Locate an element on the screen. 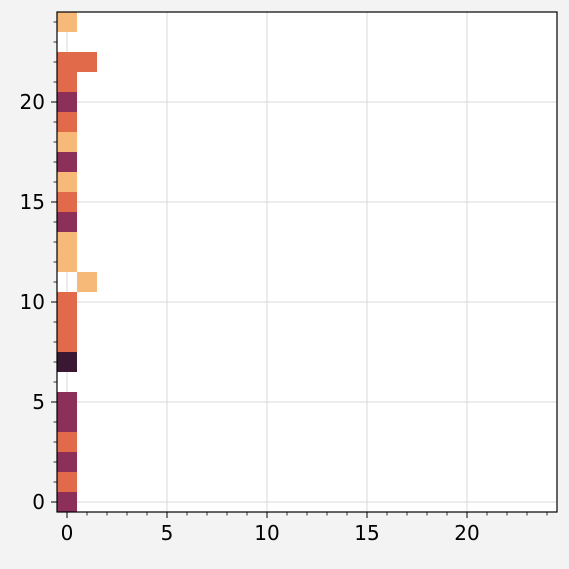 The width and height of the screenshot is (569, 569). y-tick-label: 20 is located at coordinates (32, 102).